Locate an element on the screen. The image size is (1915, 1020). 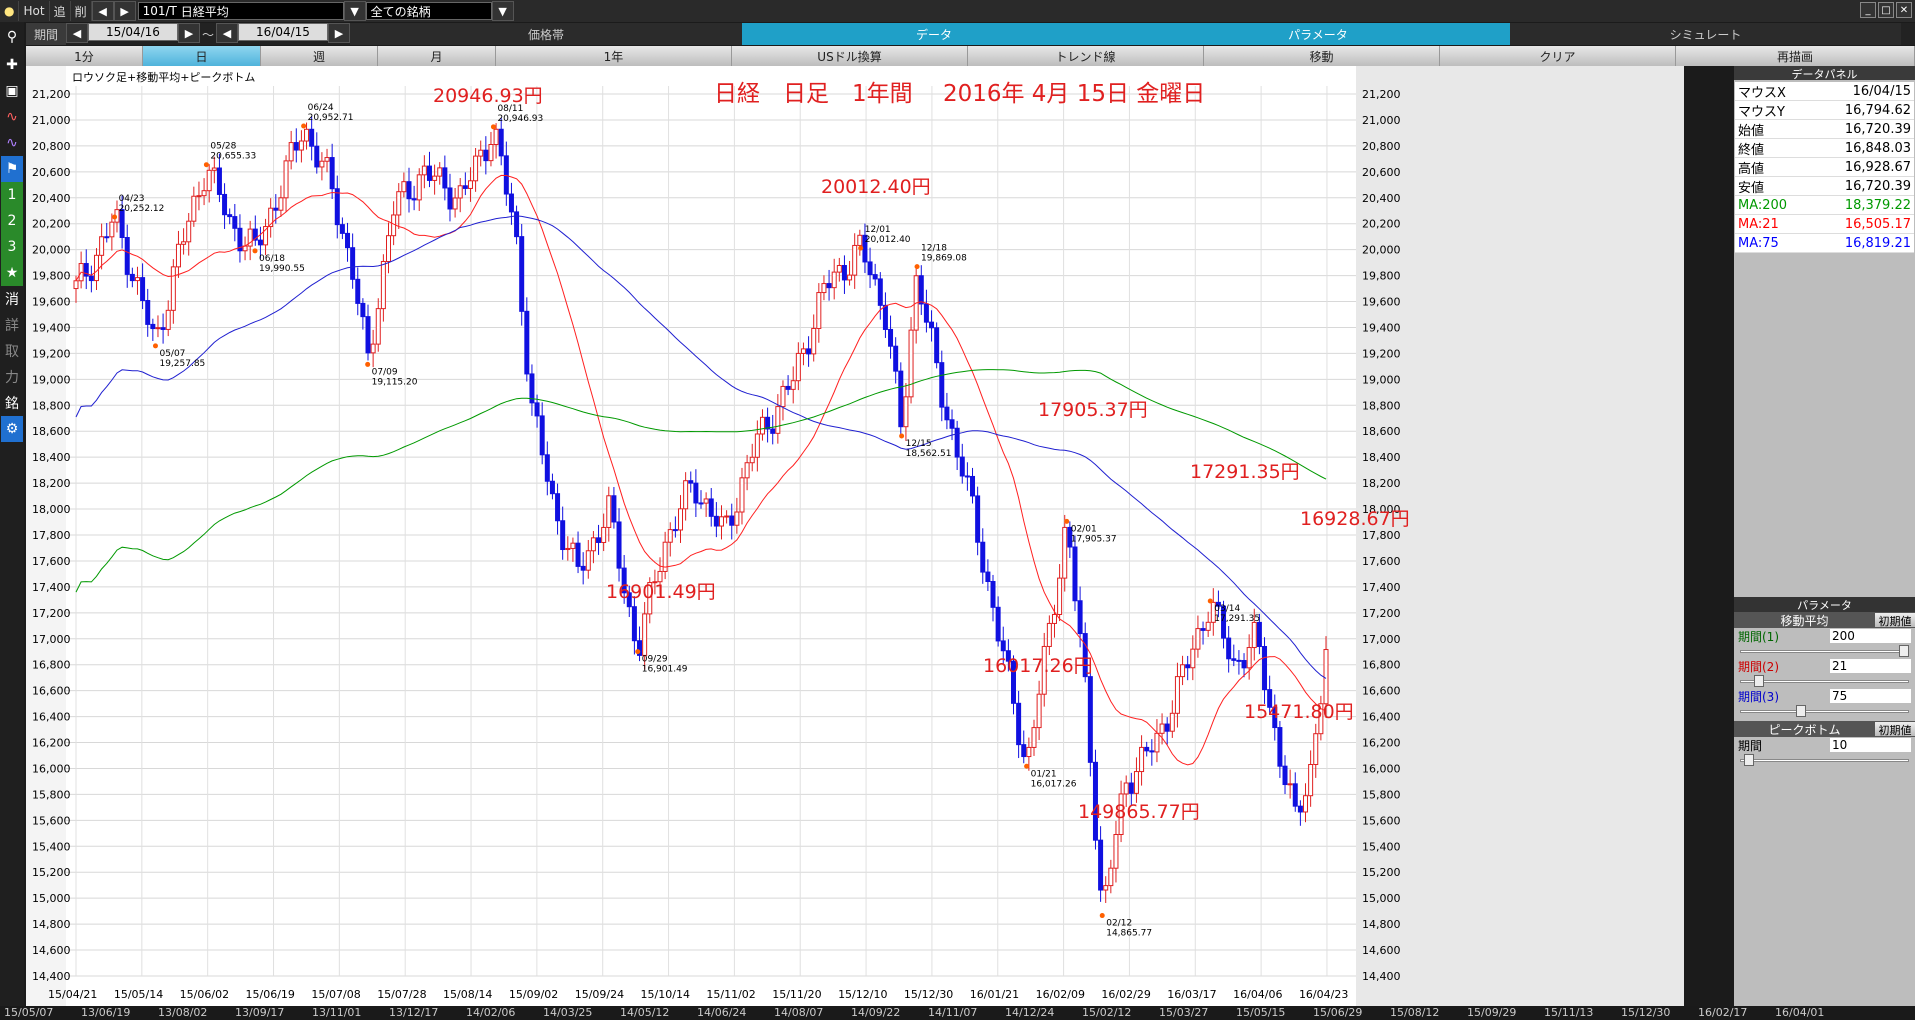
tab-move: 移動 is located at coordinates (1322, 56).